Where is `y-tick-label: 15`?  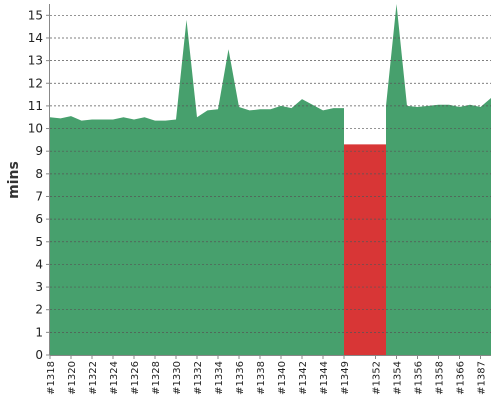
y-tick-label: 15 is located at coordinates (35, 15).